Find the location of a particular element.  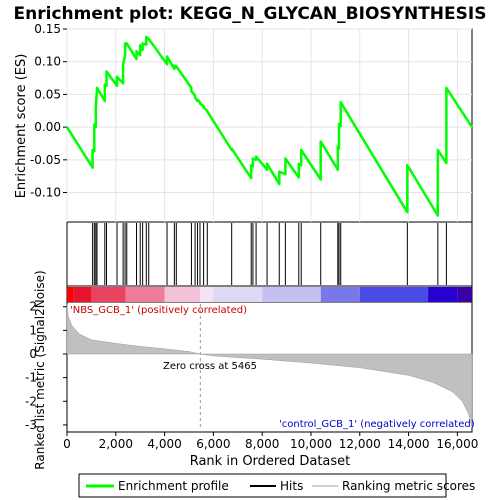

metric-y-tick-label: 0 is located at coordinates (33, 354).